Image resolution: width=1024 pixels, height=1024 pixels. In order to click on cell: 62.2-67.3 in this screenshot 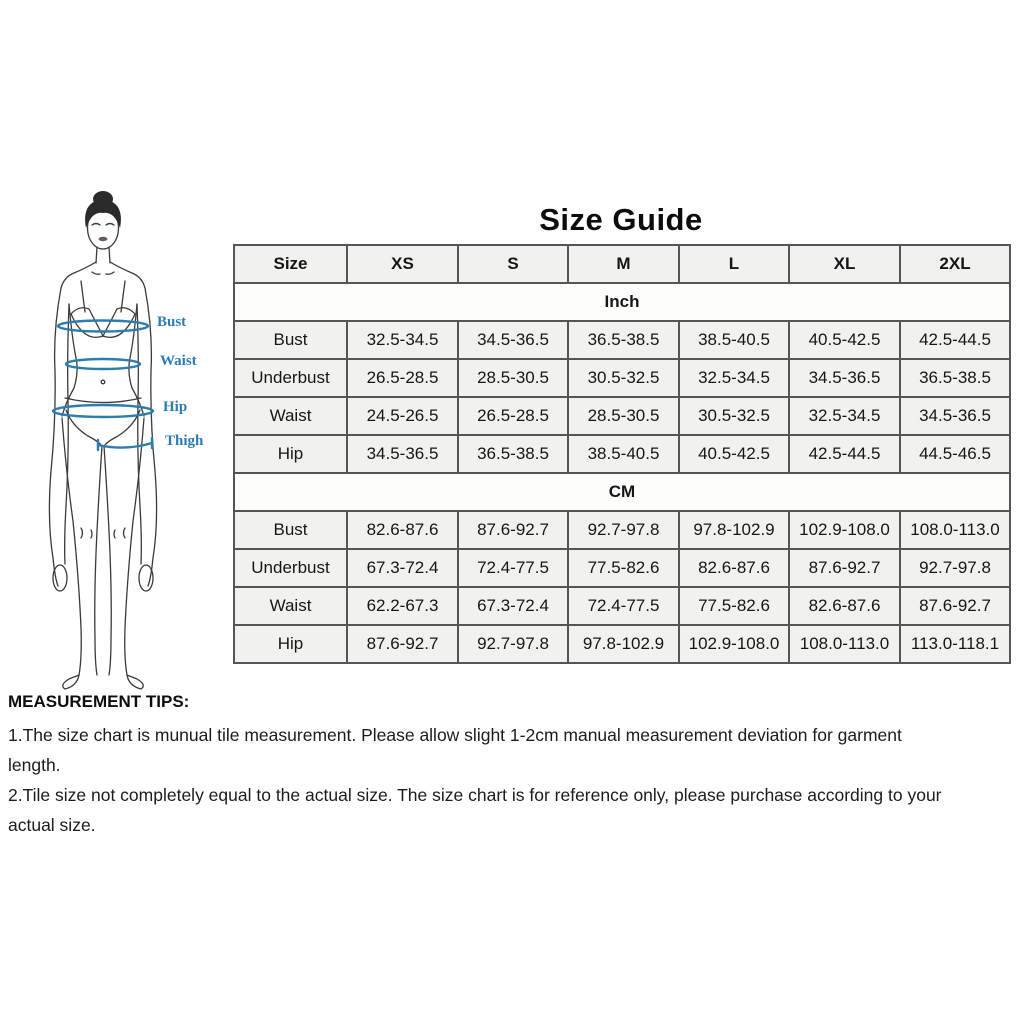, I will do `click(402, 606)`.